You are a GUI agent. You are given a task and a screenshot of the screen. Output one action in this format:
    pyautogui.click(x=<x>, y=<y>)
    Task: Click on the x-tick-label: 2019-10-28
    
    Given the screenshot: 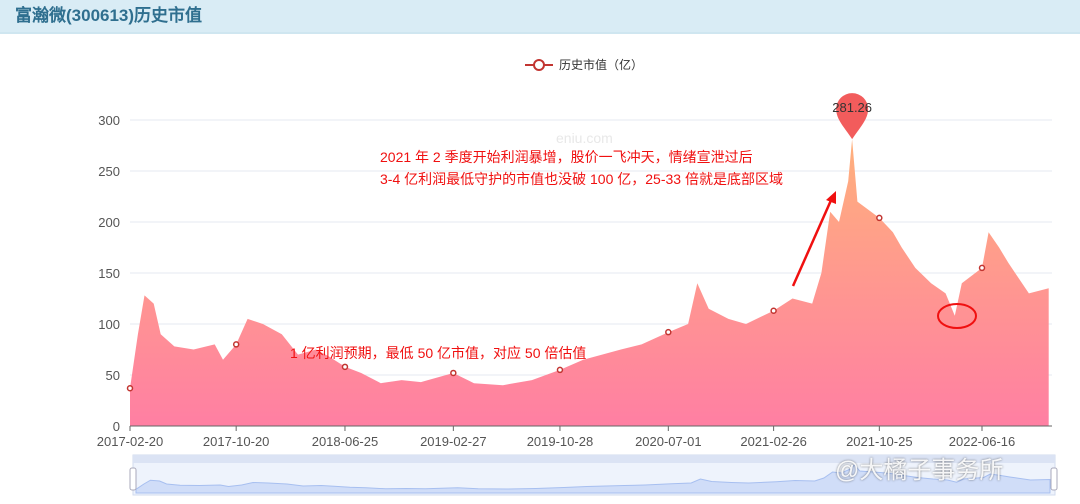 What is the action you would take?
    pyautogui.click(x=560, y=441)
    